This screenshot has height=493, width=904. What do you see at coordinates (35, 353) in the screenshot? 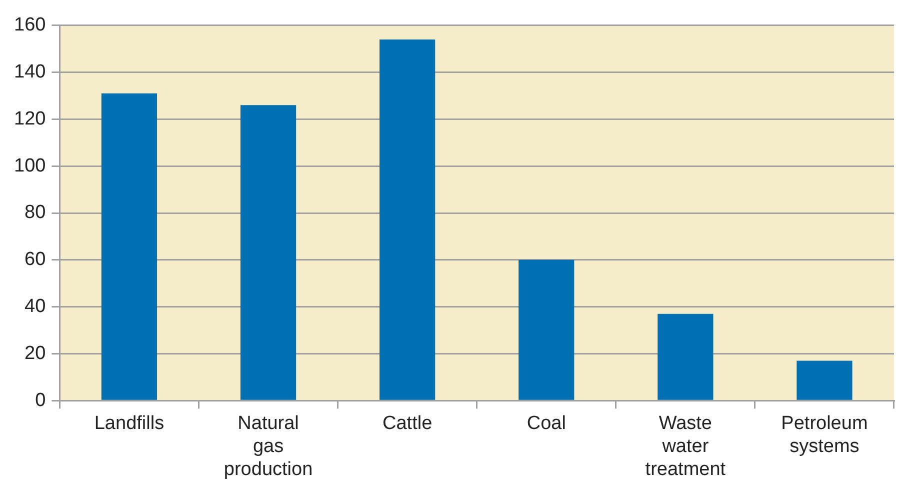
I see `y-tick-label: 20` at bounding box center [35, 353].